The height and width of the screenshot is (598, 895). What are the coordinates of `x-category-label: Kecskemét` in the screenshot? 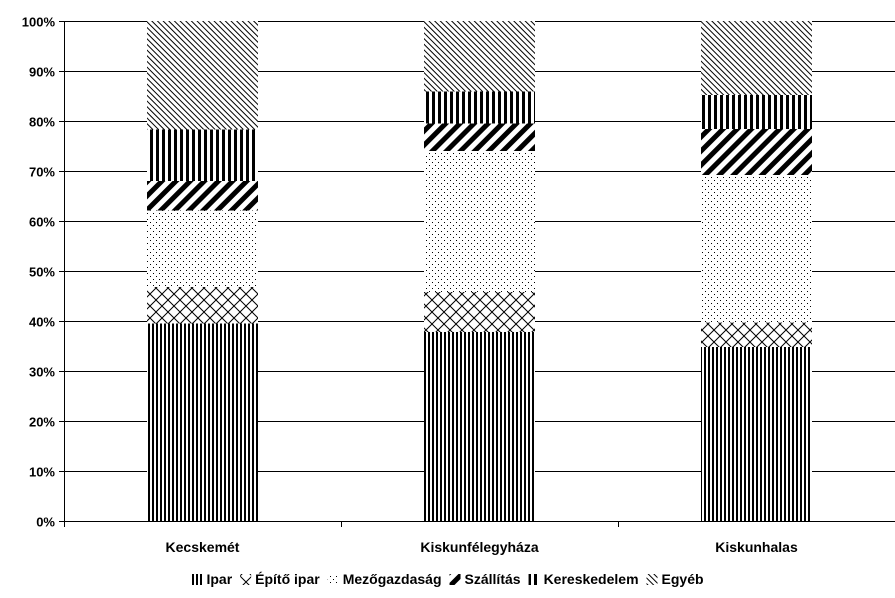 It's located at (203, 547).